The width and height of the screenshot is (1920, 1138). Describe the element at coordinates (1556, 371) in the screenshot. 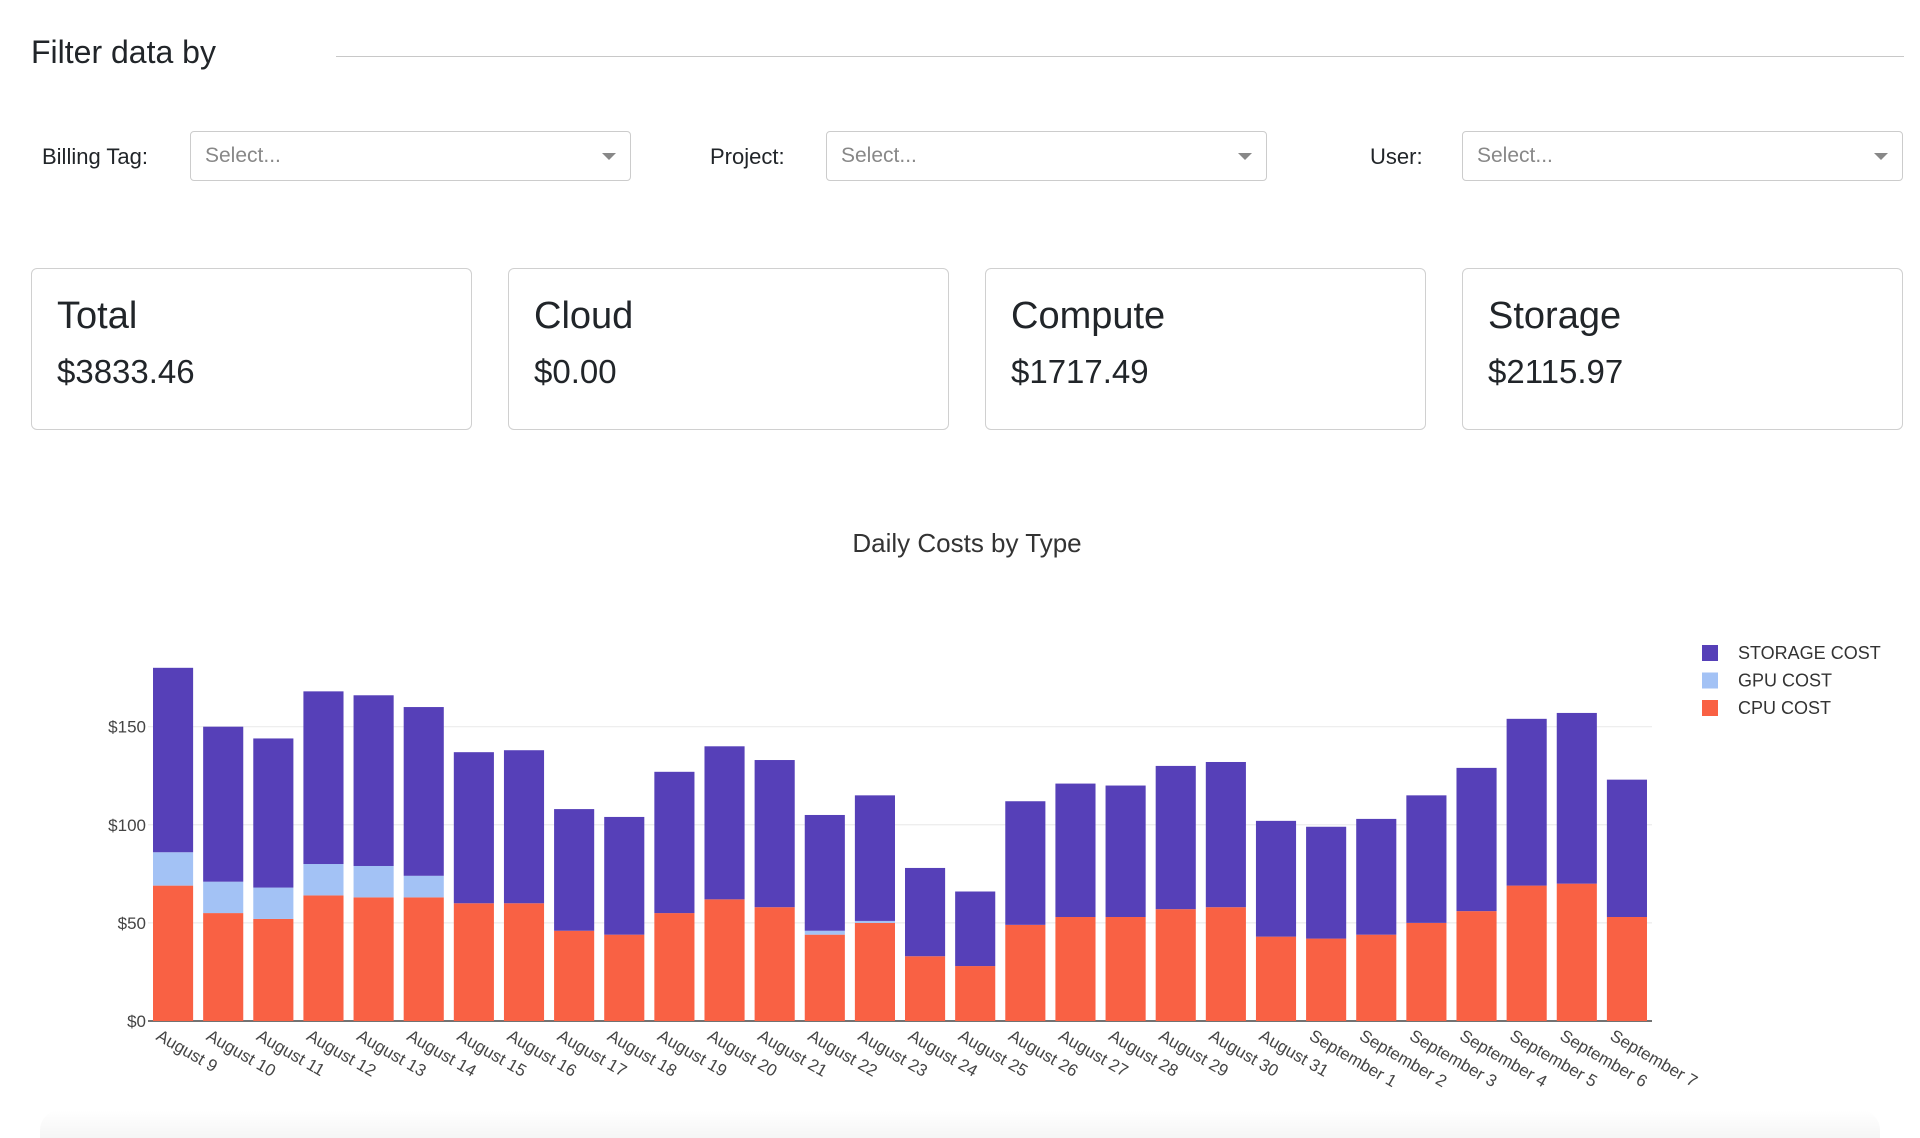

I see `storage-card-value: $2115.97` at that location.